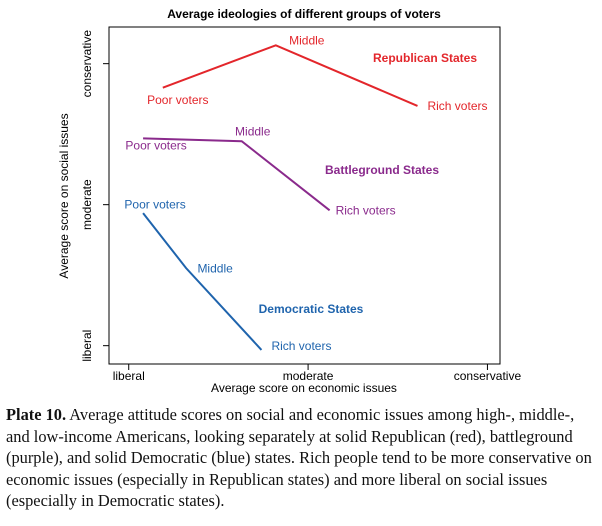 The width and height of the screenshot is (602, 526). Describe the element at coordinates (425, 58) in the screenshot. I see `series-name: Republican States` at that location.